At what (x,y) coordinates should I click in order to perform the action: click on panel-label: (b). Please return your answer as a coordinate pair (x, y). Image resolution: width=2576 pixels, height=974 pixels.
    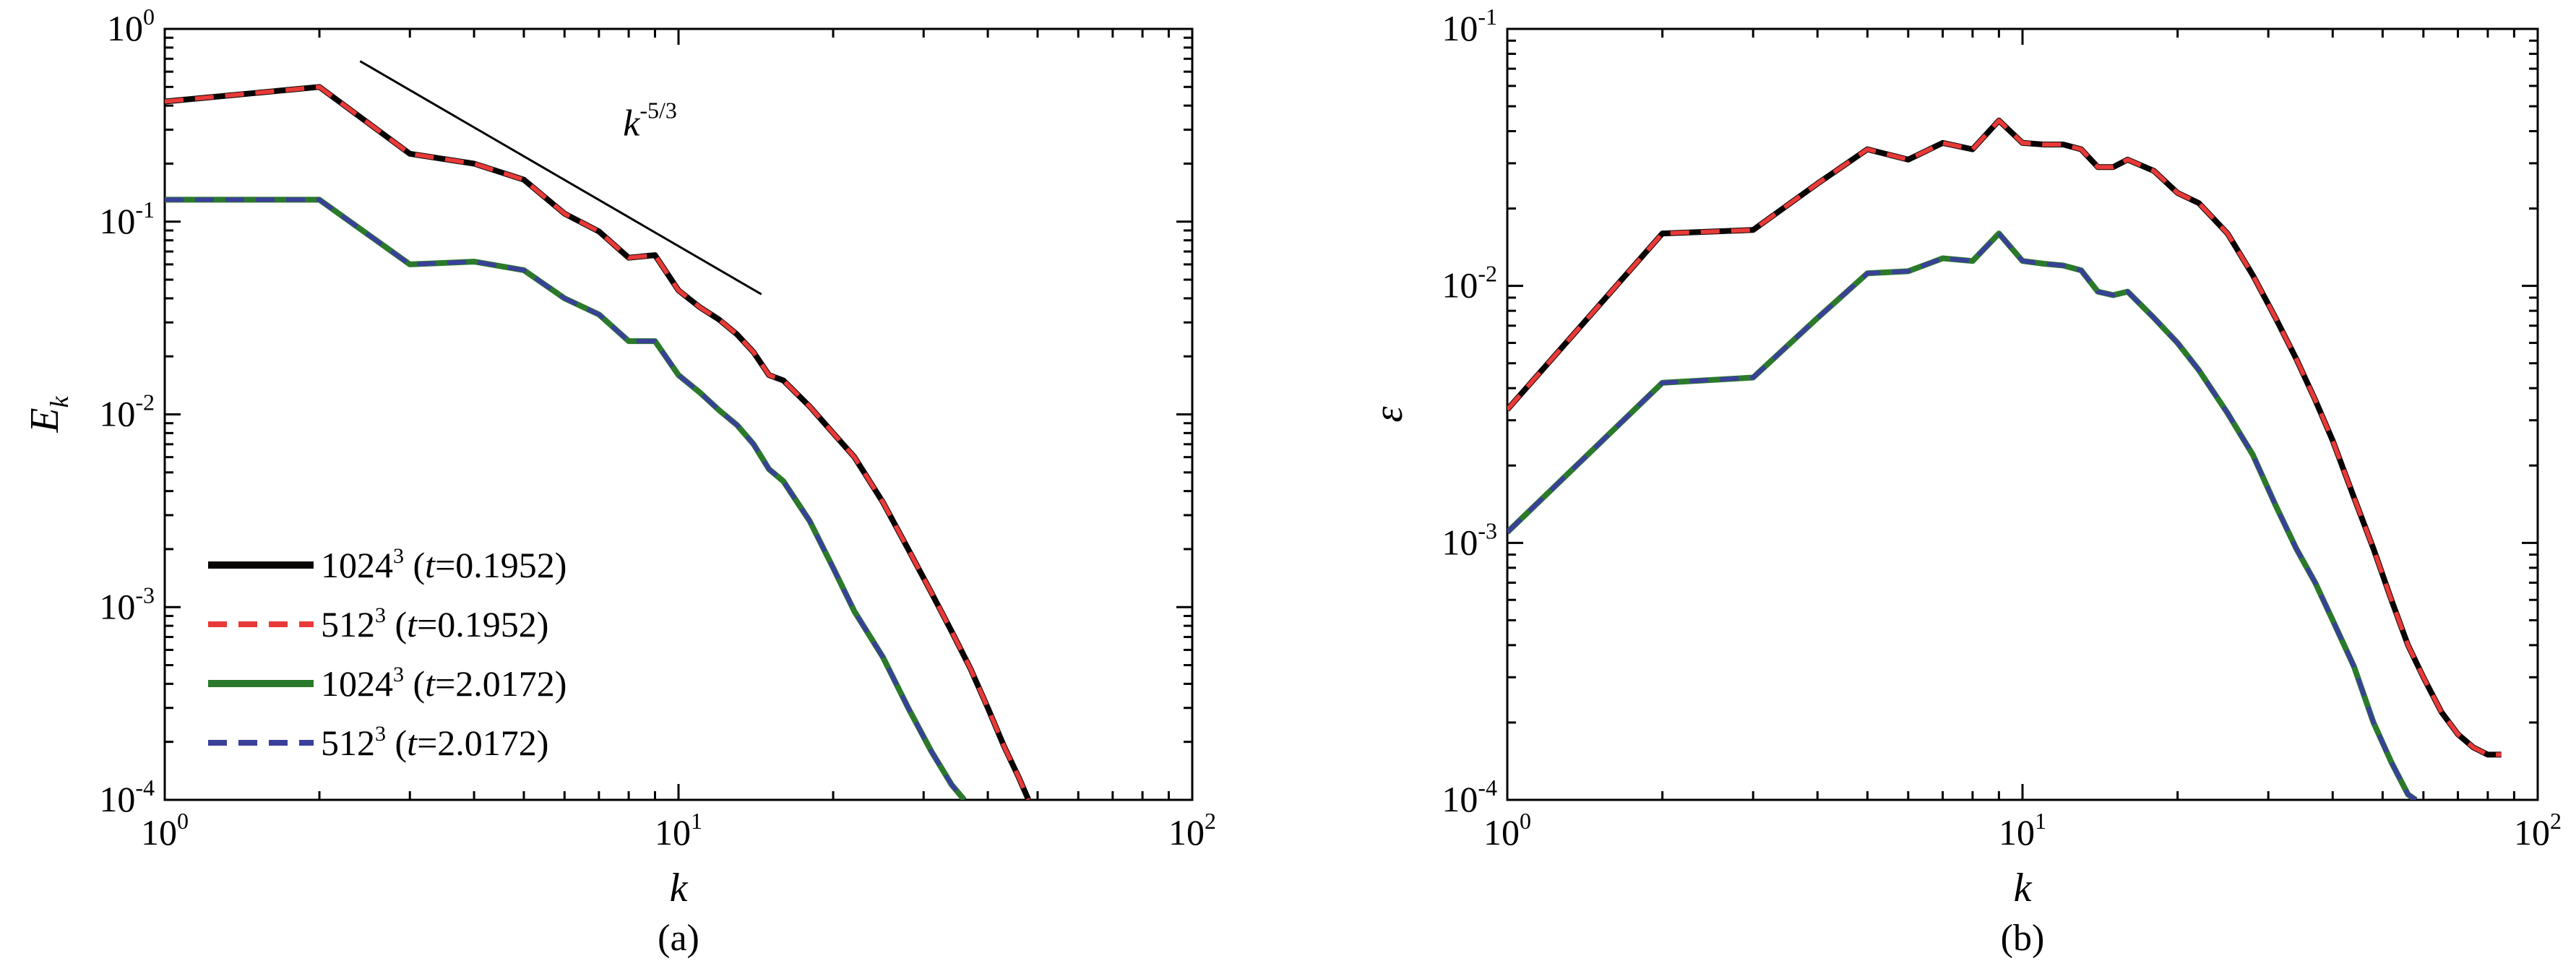
    Looking at the image, I should click on (2023, 938).